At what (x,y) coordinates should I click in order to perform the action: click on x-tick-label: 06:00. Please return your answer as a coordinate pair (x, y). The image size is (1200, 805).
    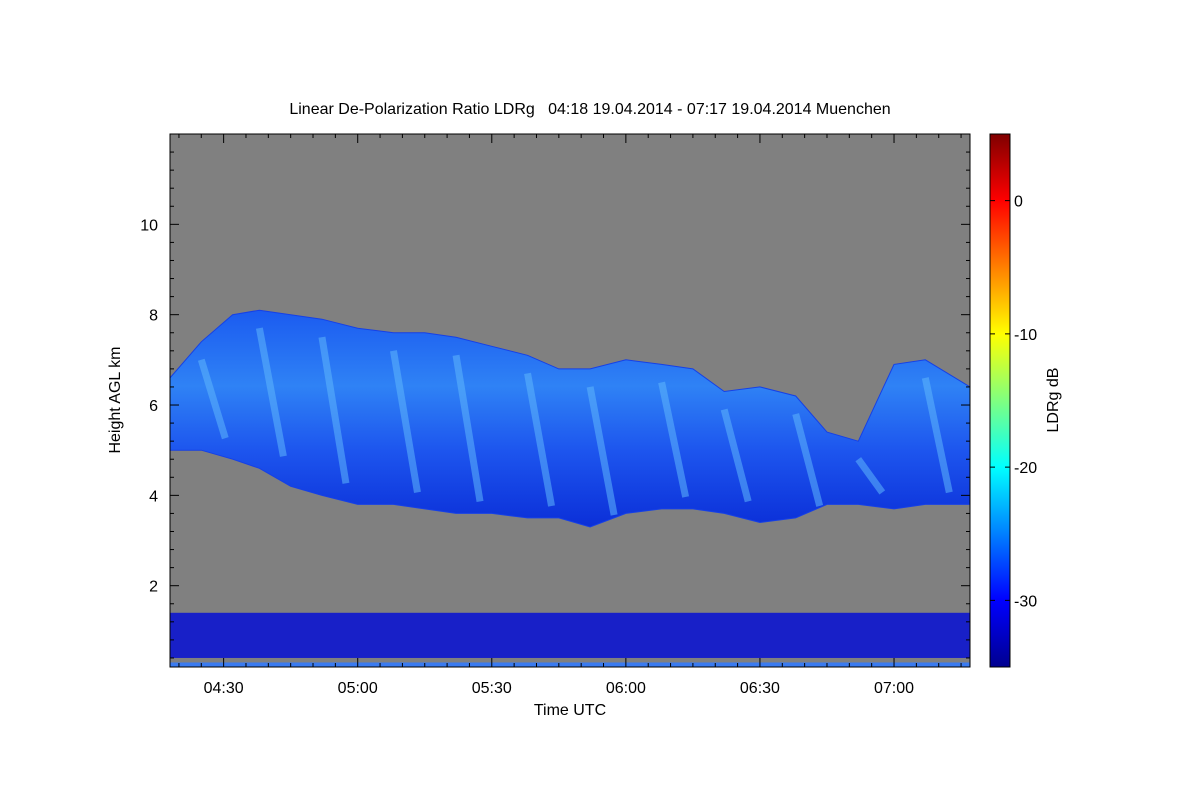
    Looking at the image, I should click on (626, 688).